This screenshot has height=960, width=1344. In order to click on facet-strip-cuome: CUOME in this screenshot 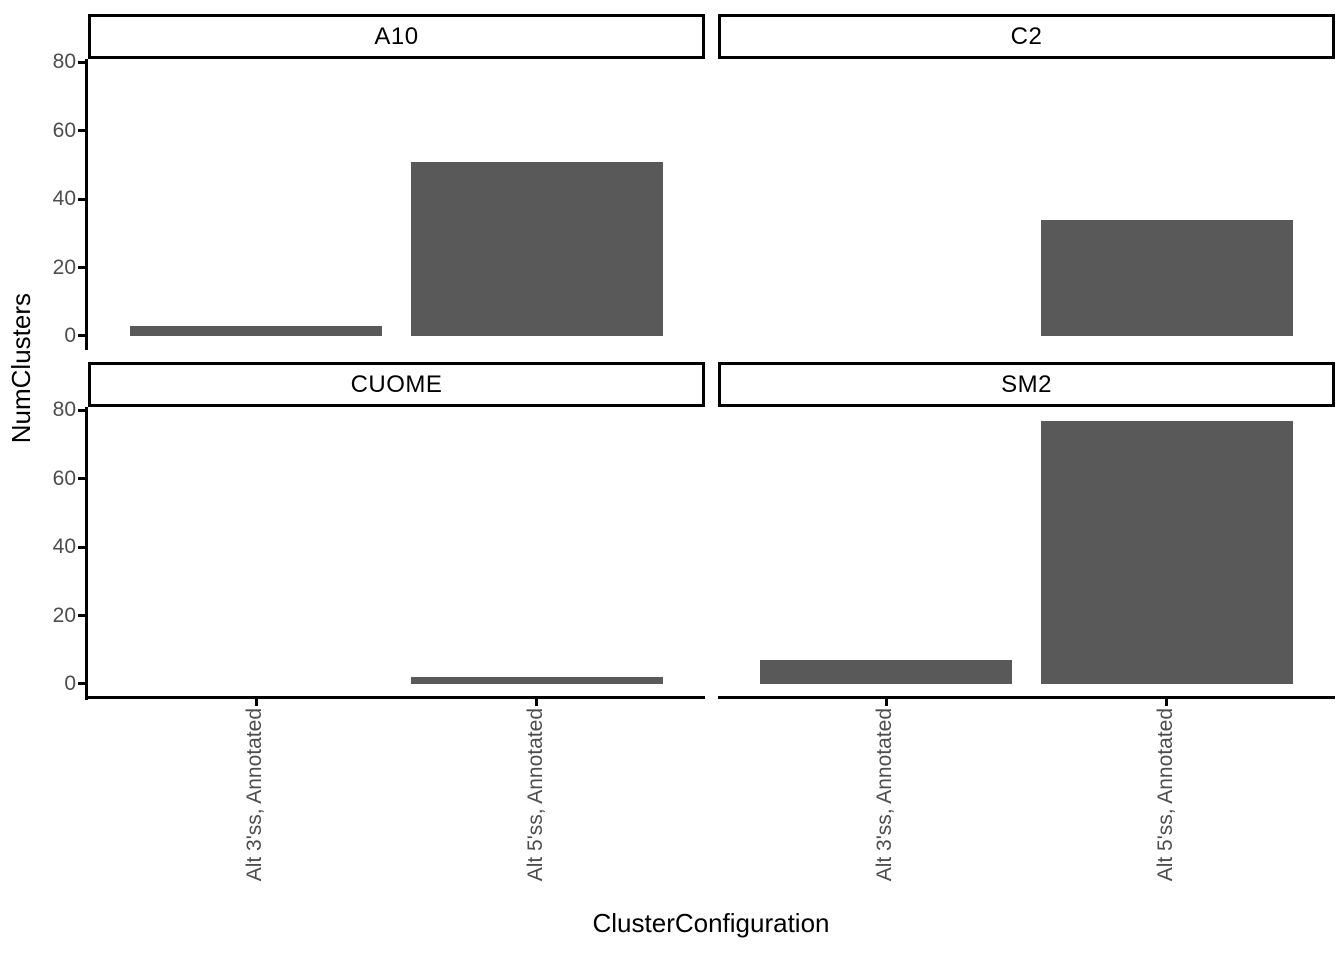, I will do `click(396, 384)`.